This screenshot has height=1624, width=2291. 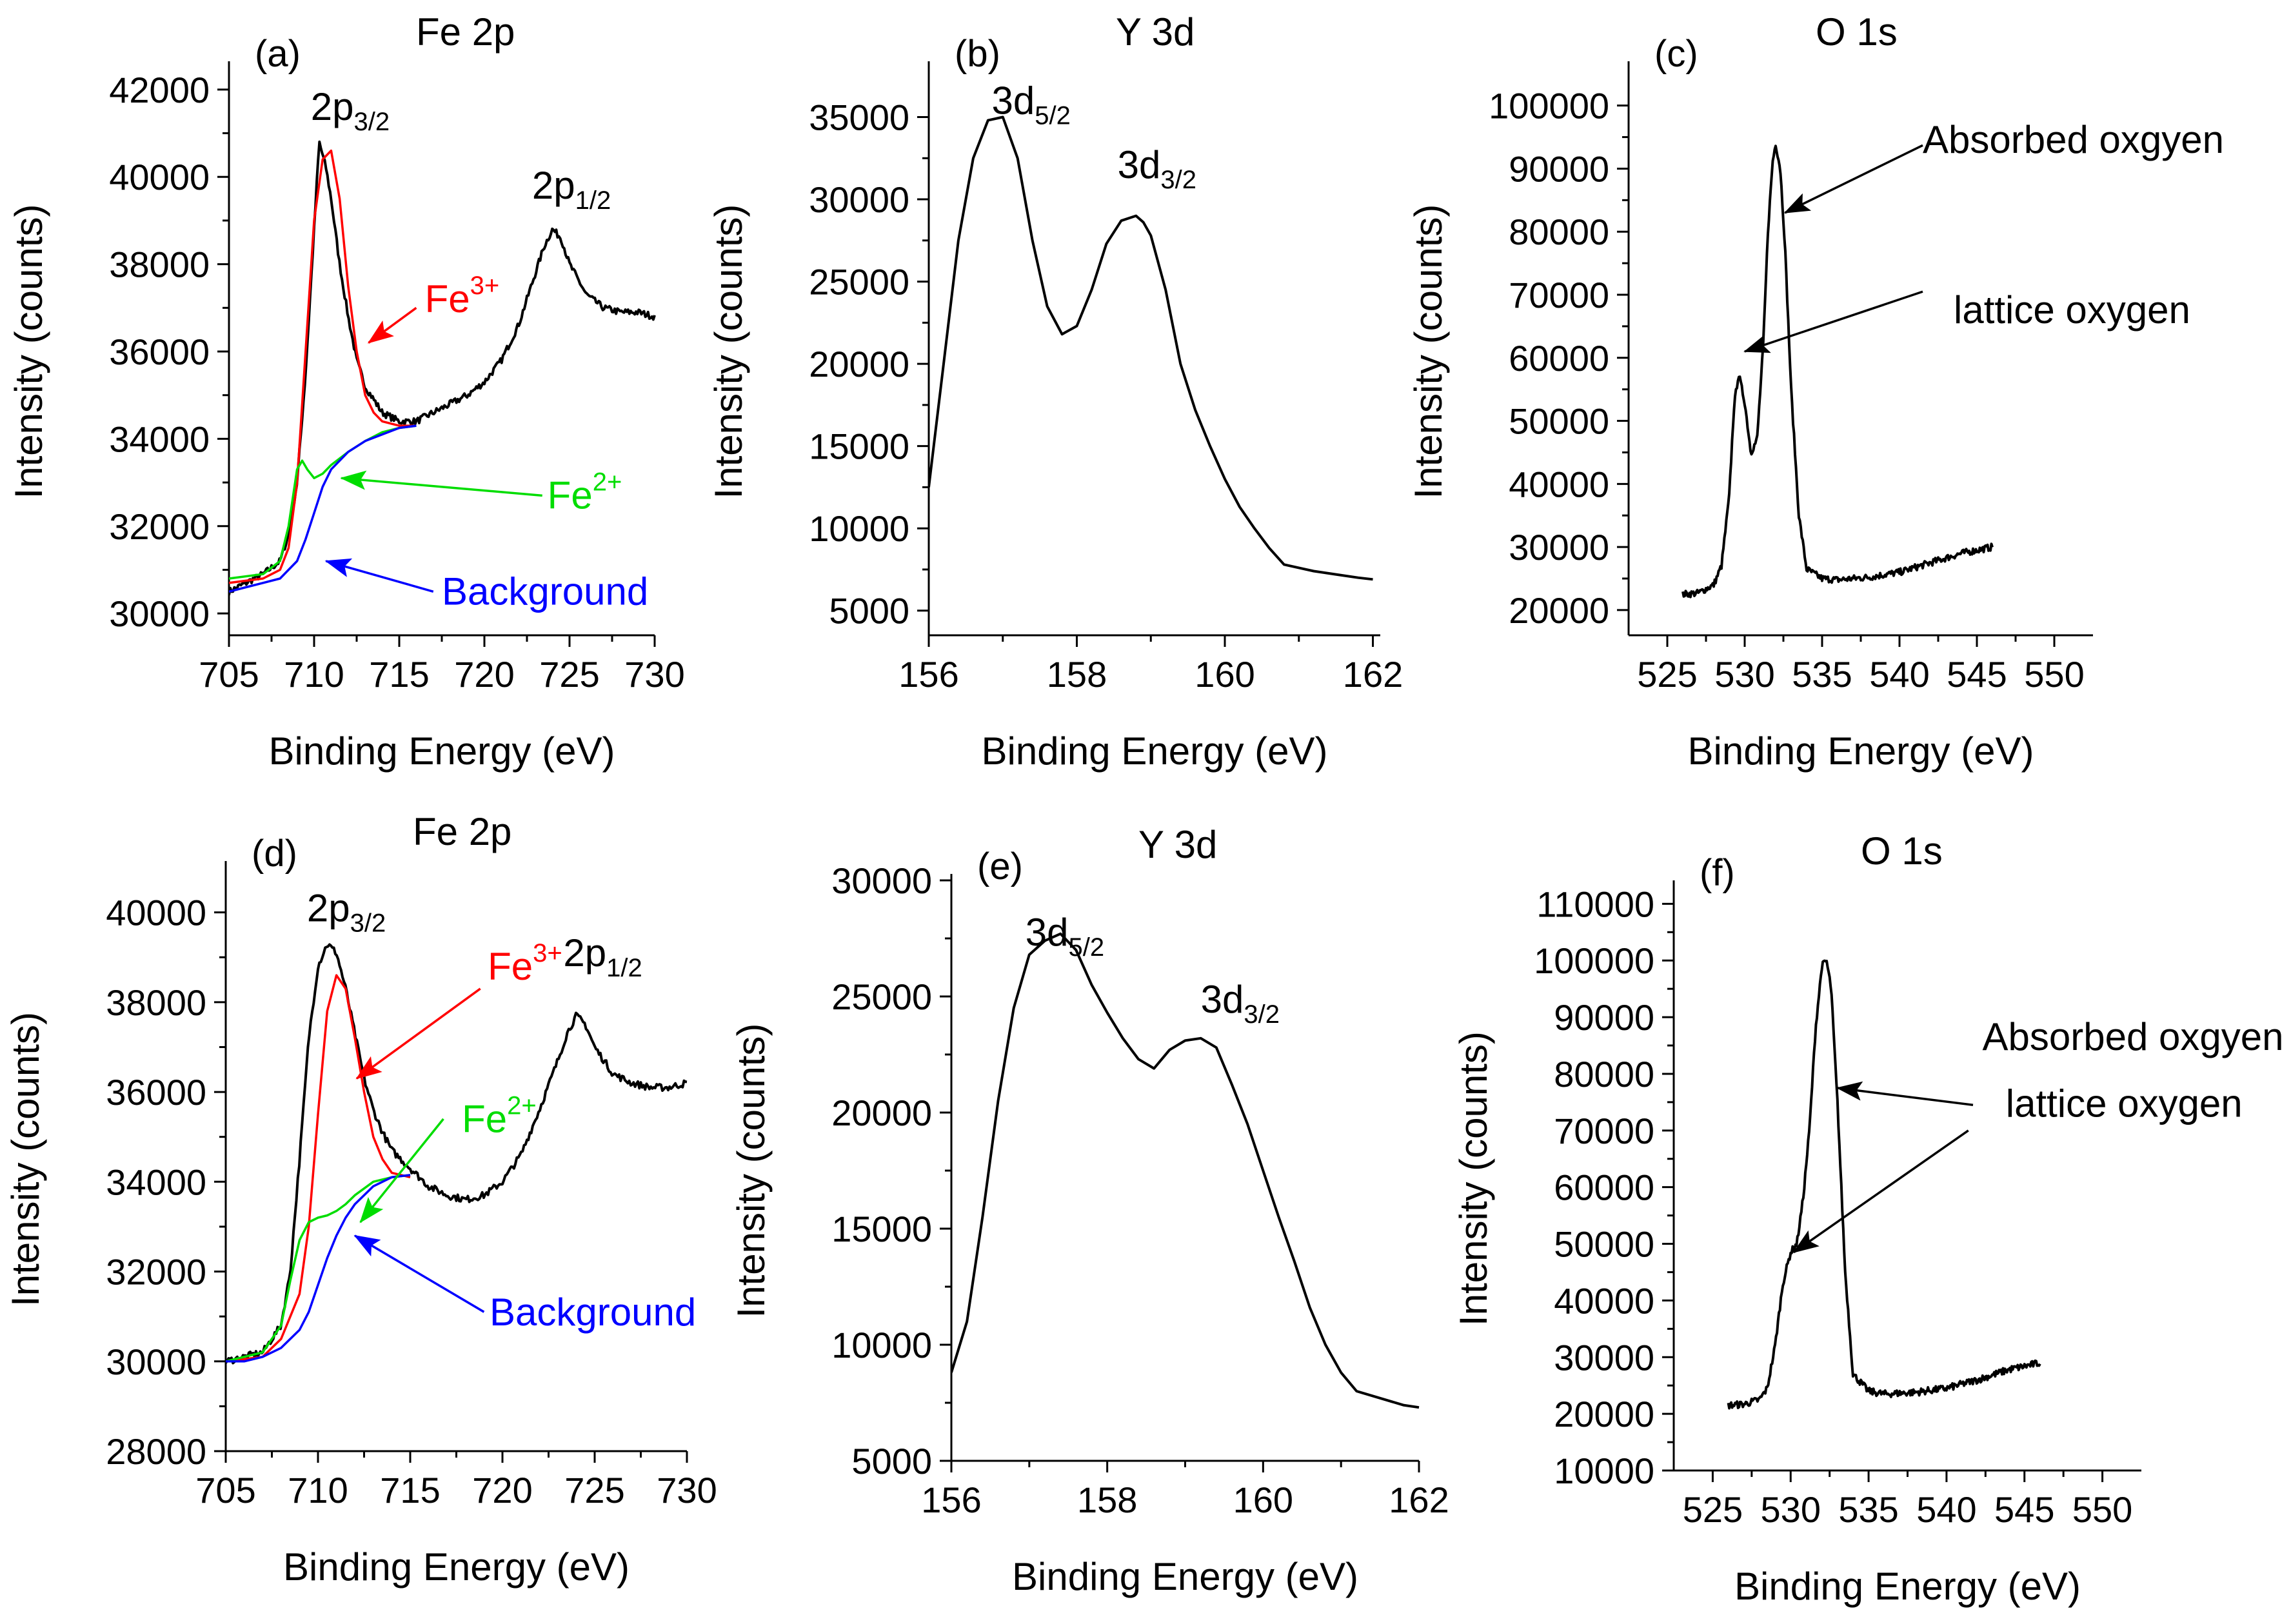 What do you see at coordinates (1151, 348) in the screenshot?
I see `series-line-y-3d` at bounding box center [1151, 348].